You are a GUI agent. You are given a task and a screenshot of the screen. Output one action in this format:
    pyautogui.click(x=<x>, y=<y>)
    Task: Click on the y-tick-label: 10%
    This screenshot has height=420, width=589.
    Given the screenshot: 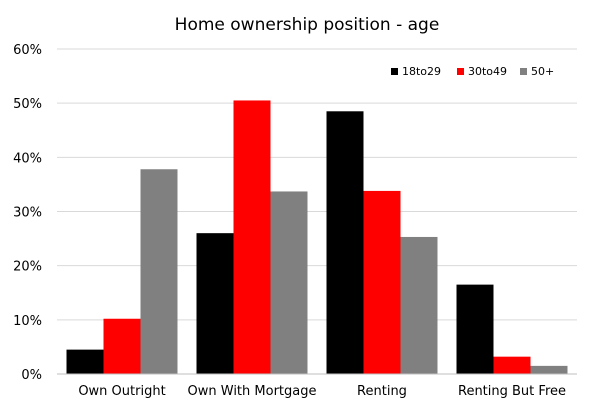 What is the action you would take?
    pyautogui.click(x=27, y=321)
    